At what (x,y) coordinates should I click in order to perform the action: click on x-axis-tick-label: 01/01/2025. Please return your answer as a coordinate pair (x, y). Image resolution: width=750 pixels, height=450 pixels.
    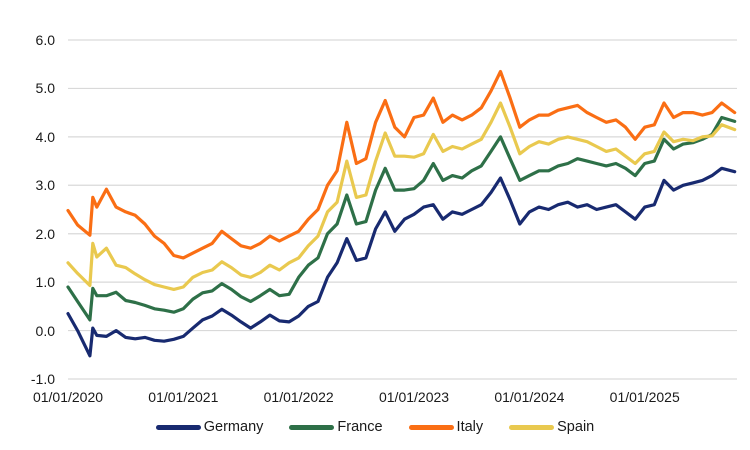
    Looking at the image, I should click on (644, 397).